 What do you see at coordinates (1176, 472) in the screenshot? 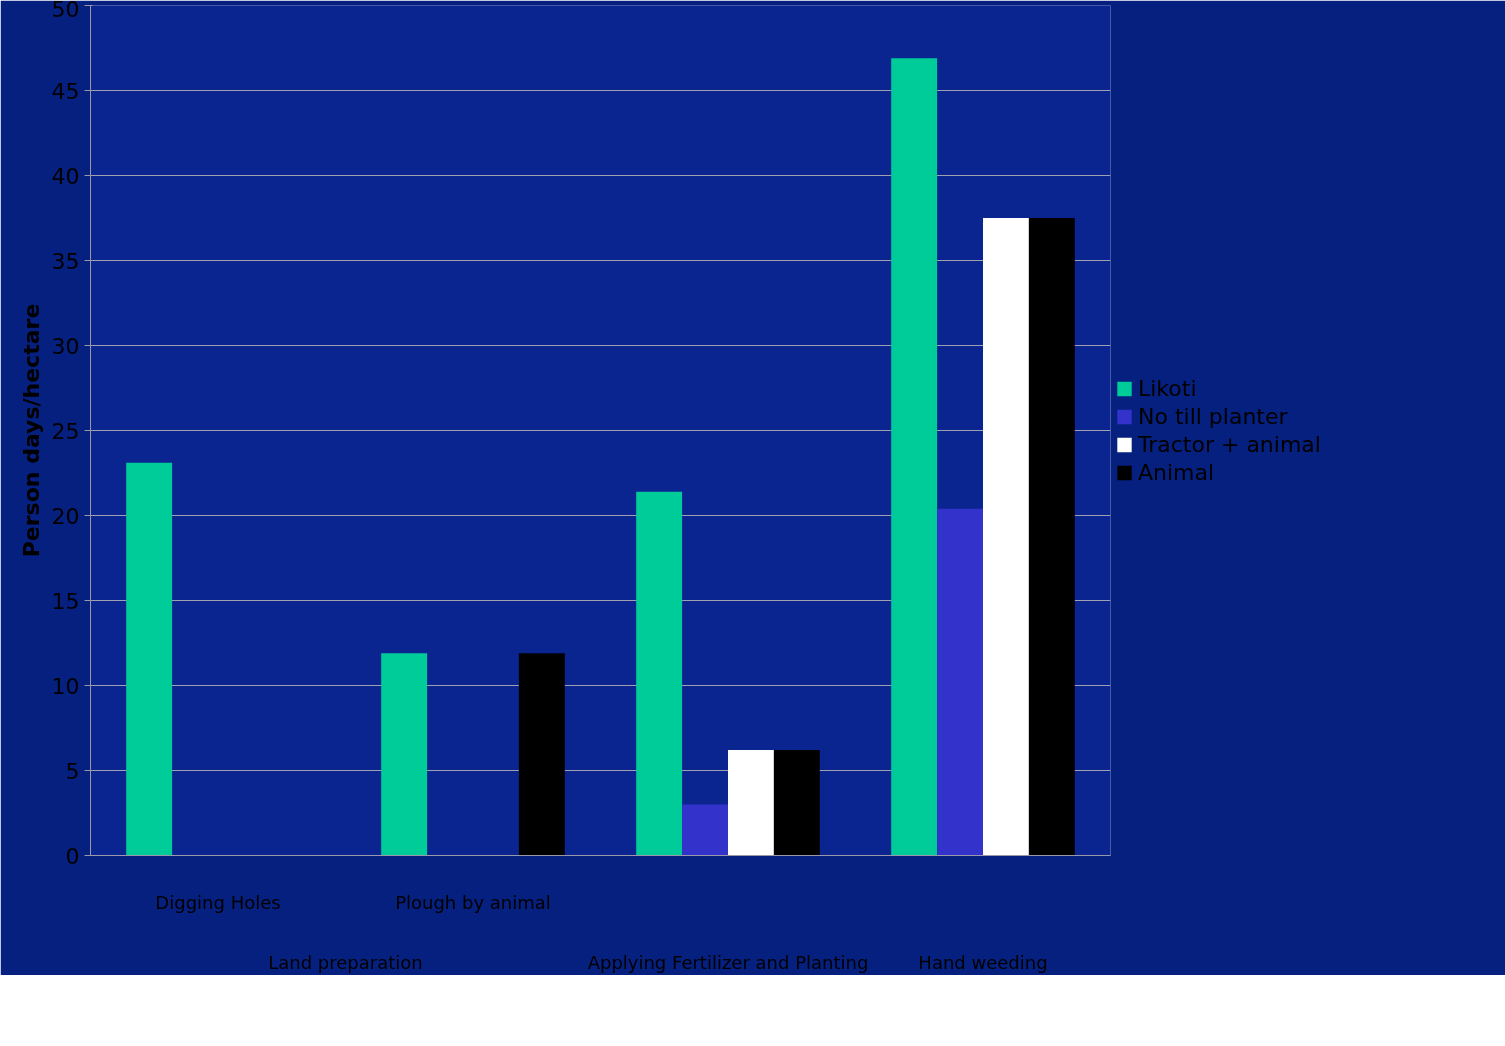
I see `legend-label: Animal` at bounding box center [1176, 472].